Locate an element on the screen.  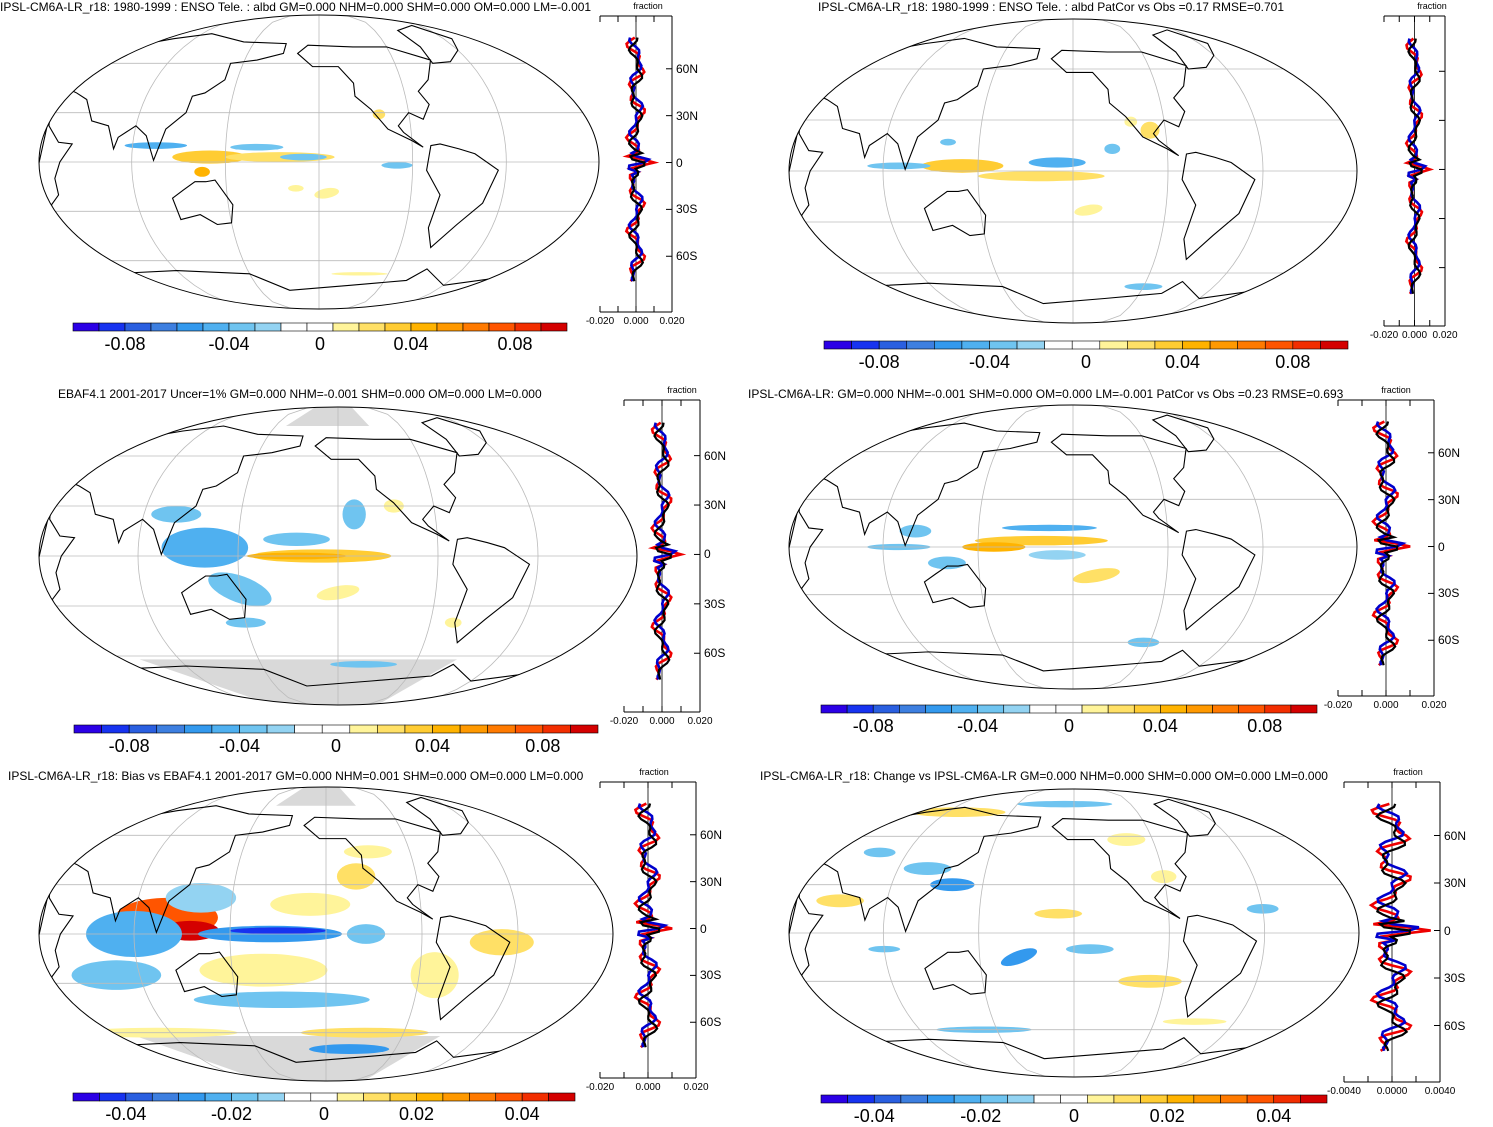
map-border is located at coordinates (1073, 547).